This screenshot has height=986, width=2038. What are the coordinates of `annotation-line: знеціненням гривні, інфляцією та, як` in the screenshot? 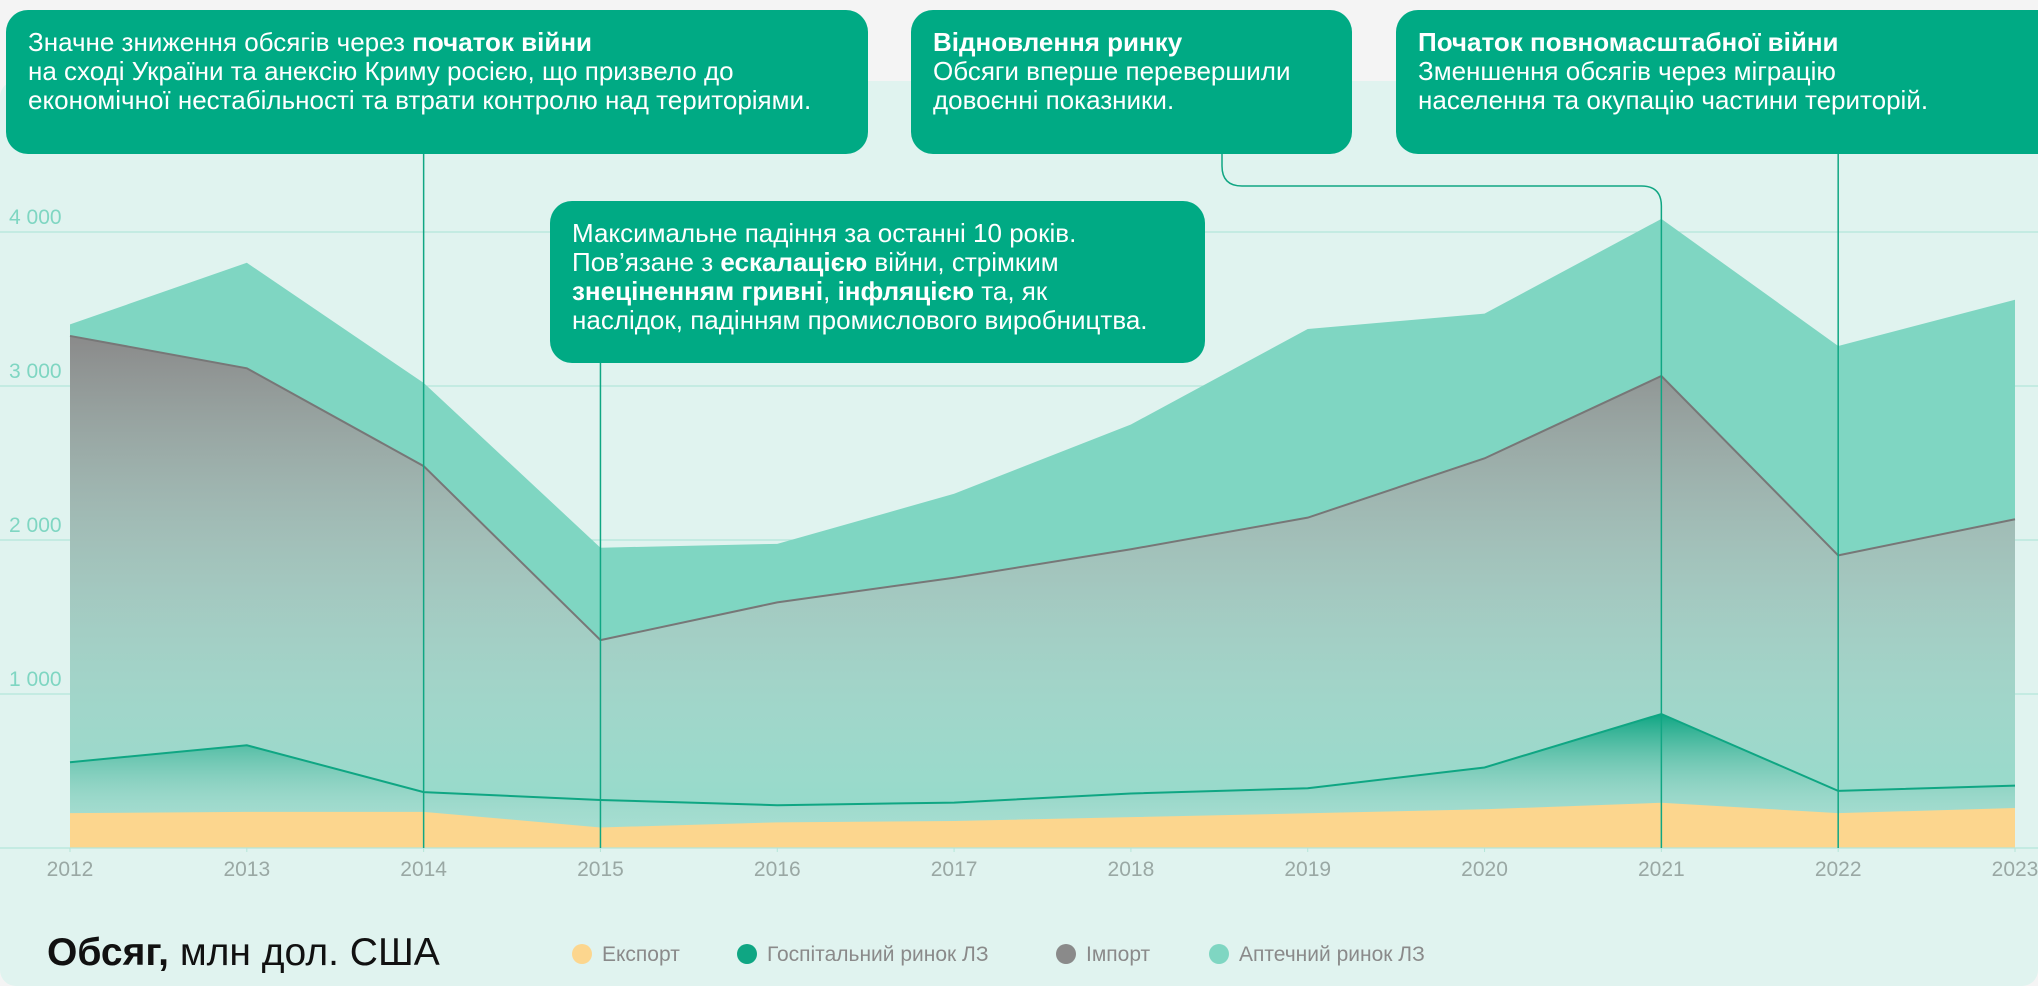 It's located at (810, 291).